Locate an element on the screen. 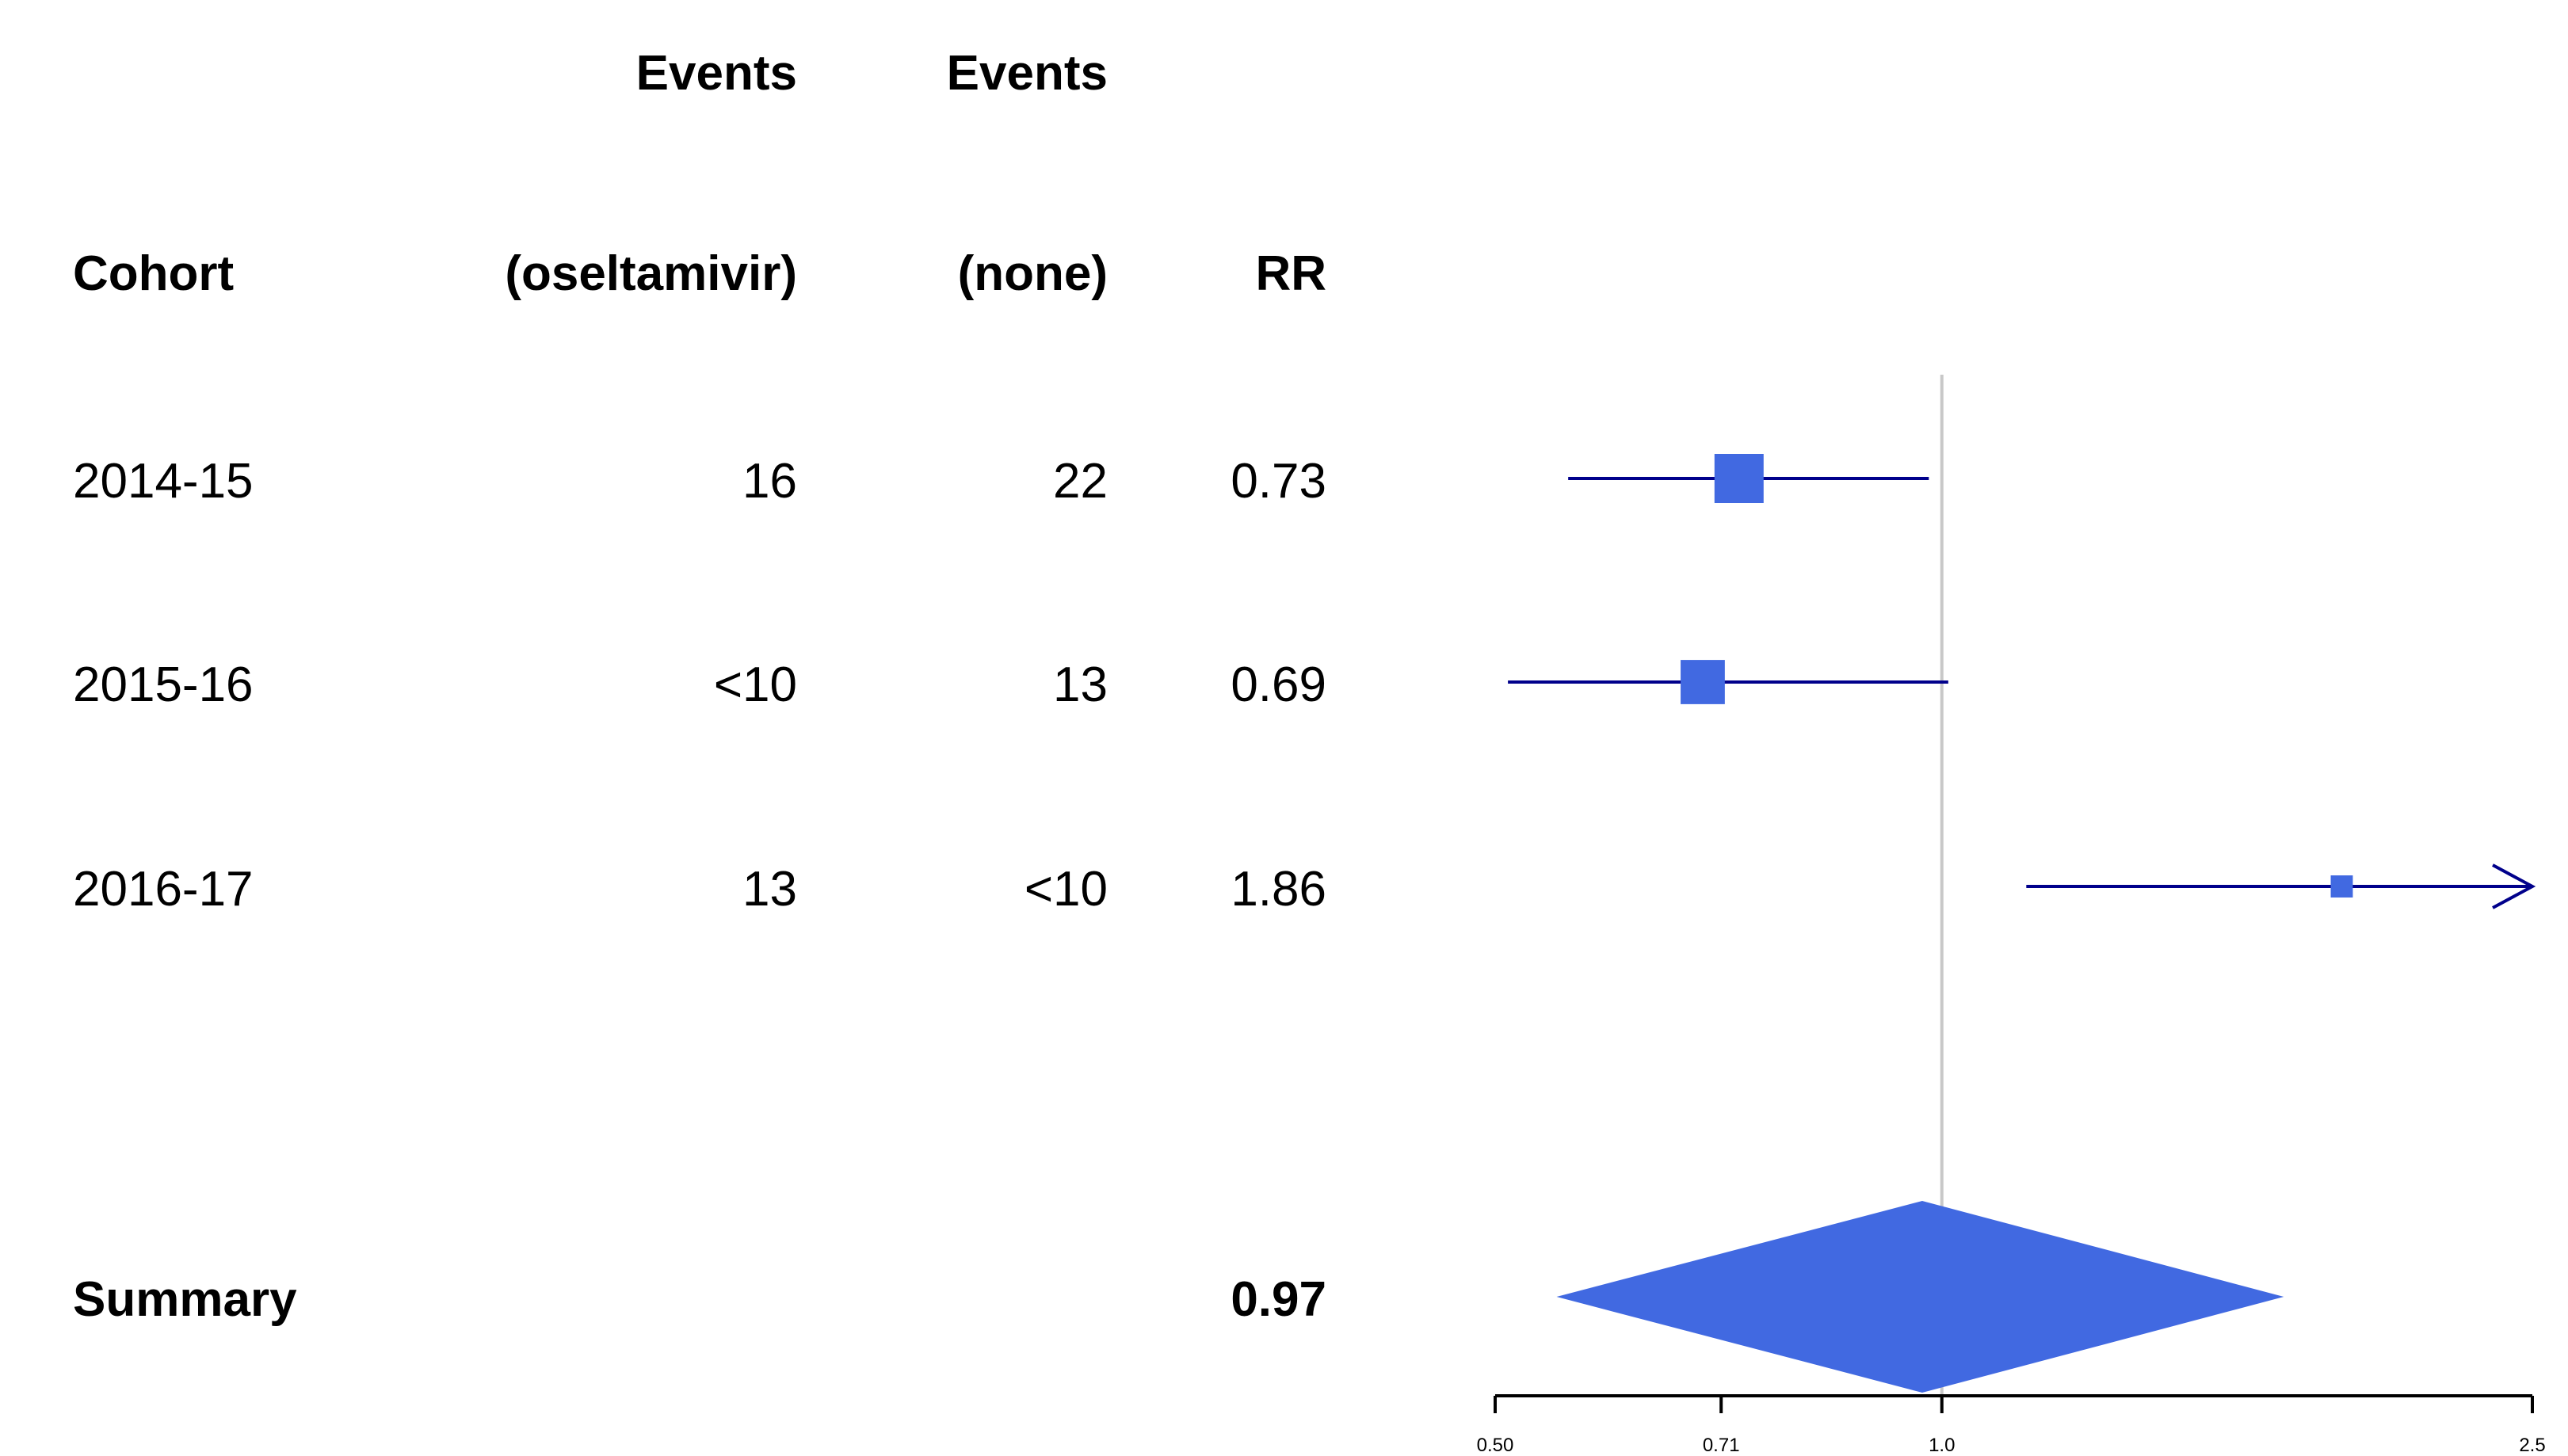 Image resolution: width=2568 pixels, height=1456 pixels. row-events-none: 13 is located at coordinates (1080, 684).